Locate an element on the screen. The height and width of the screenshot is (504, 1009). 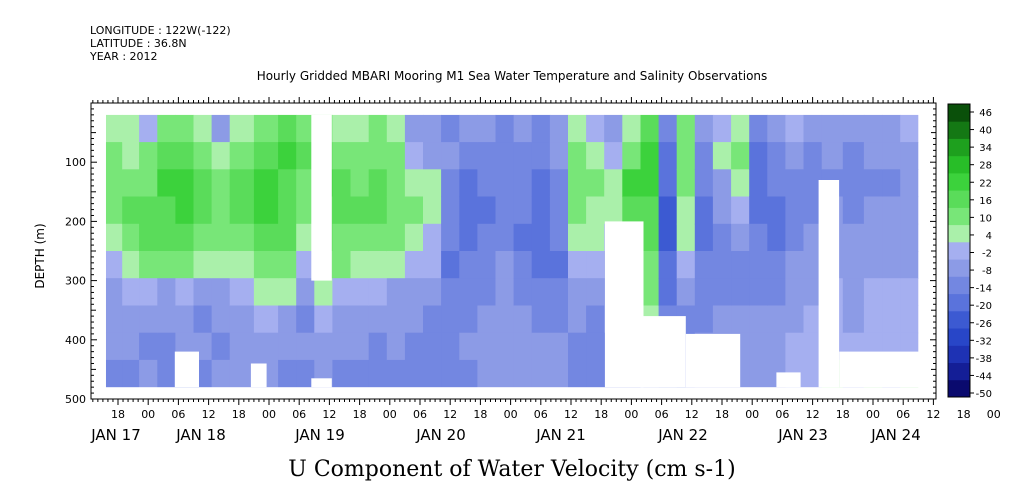
colorbar-tick-label: -8 is located at coordinates (987, 271).